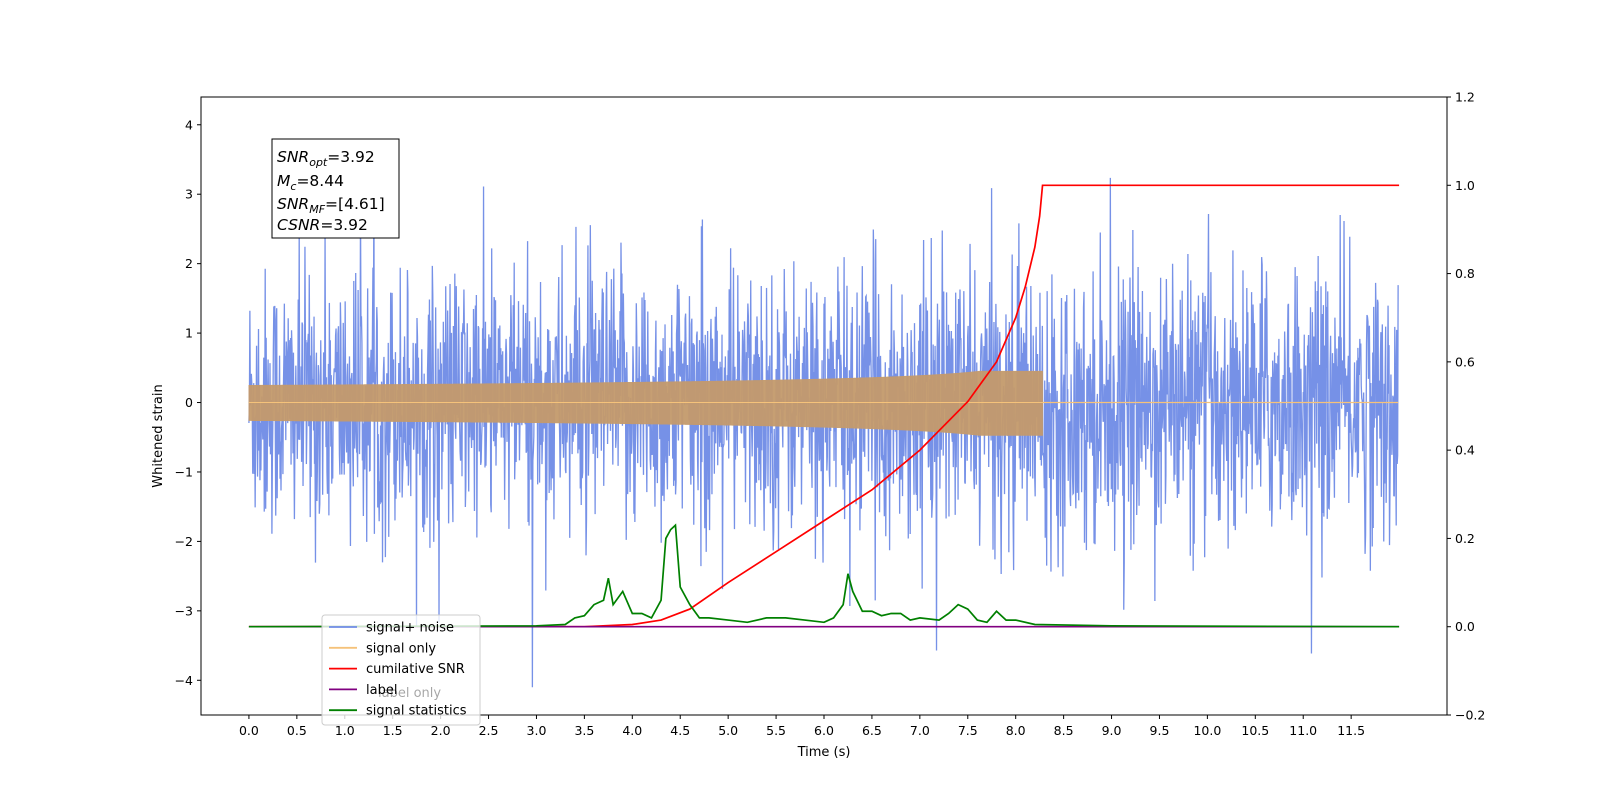 Image resolution: width=1600 pixels, height=800 pixels. I want to click on y-left-tick-label: 0, so click(189, 402).